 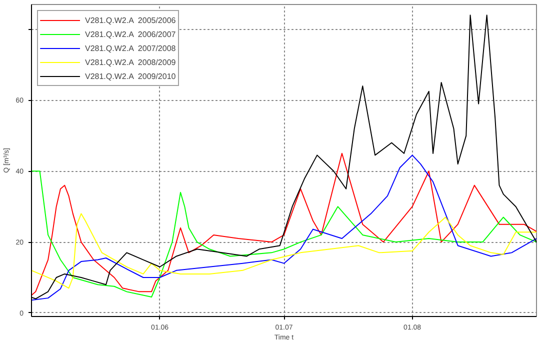 What do you see at coordinates (130, 20) in the screenshot?
I see `legend-label: V281.Q.W2.A 2005/2006` at bounding box center [130, 20].